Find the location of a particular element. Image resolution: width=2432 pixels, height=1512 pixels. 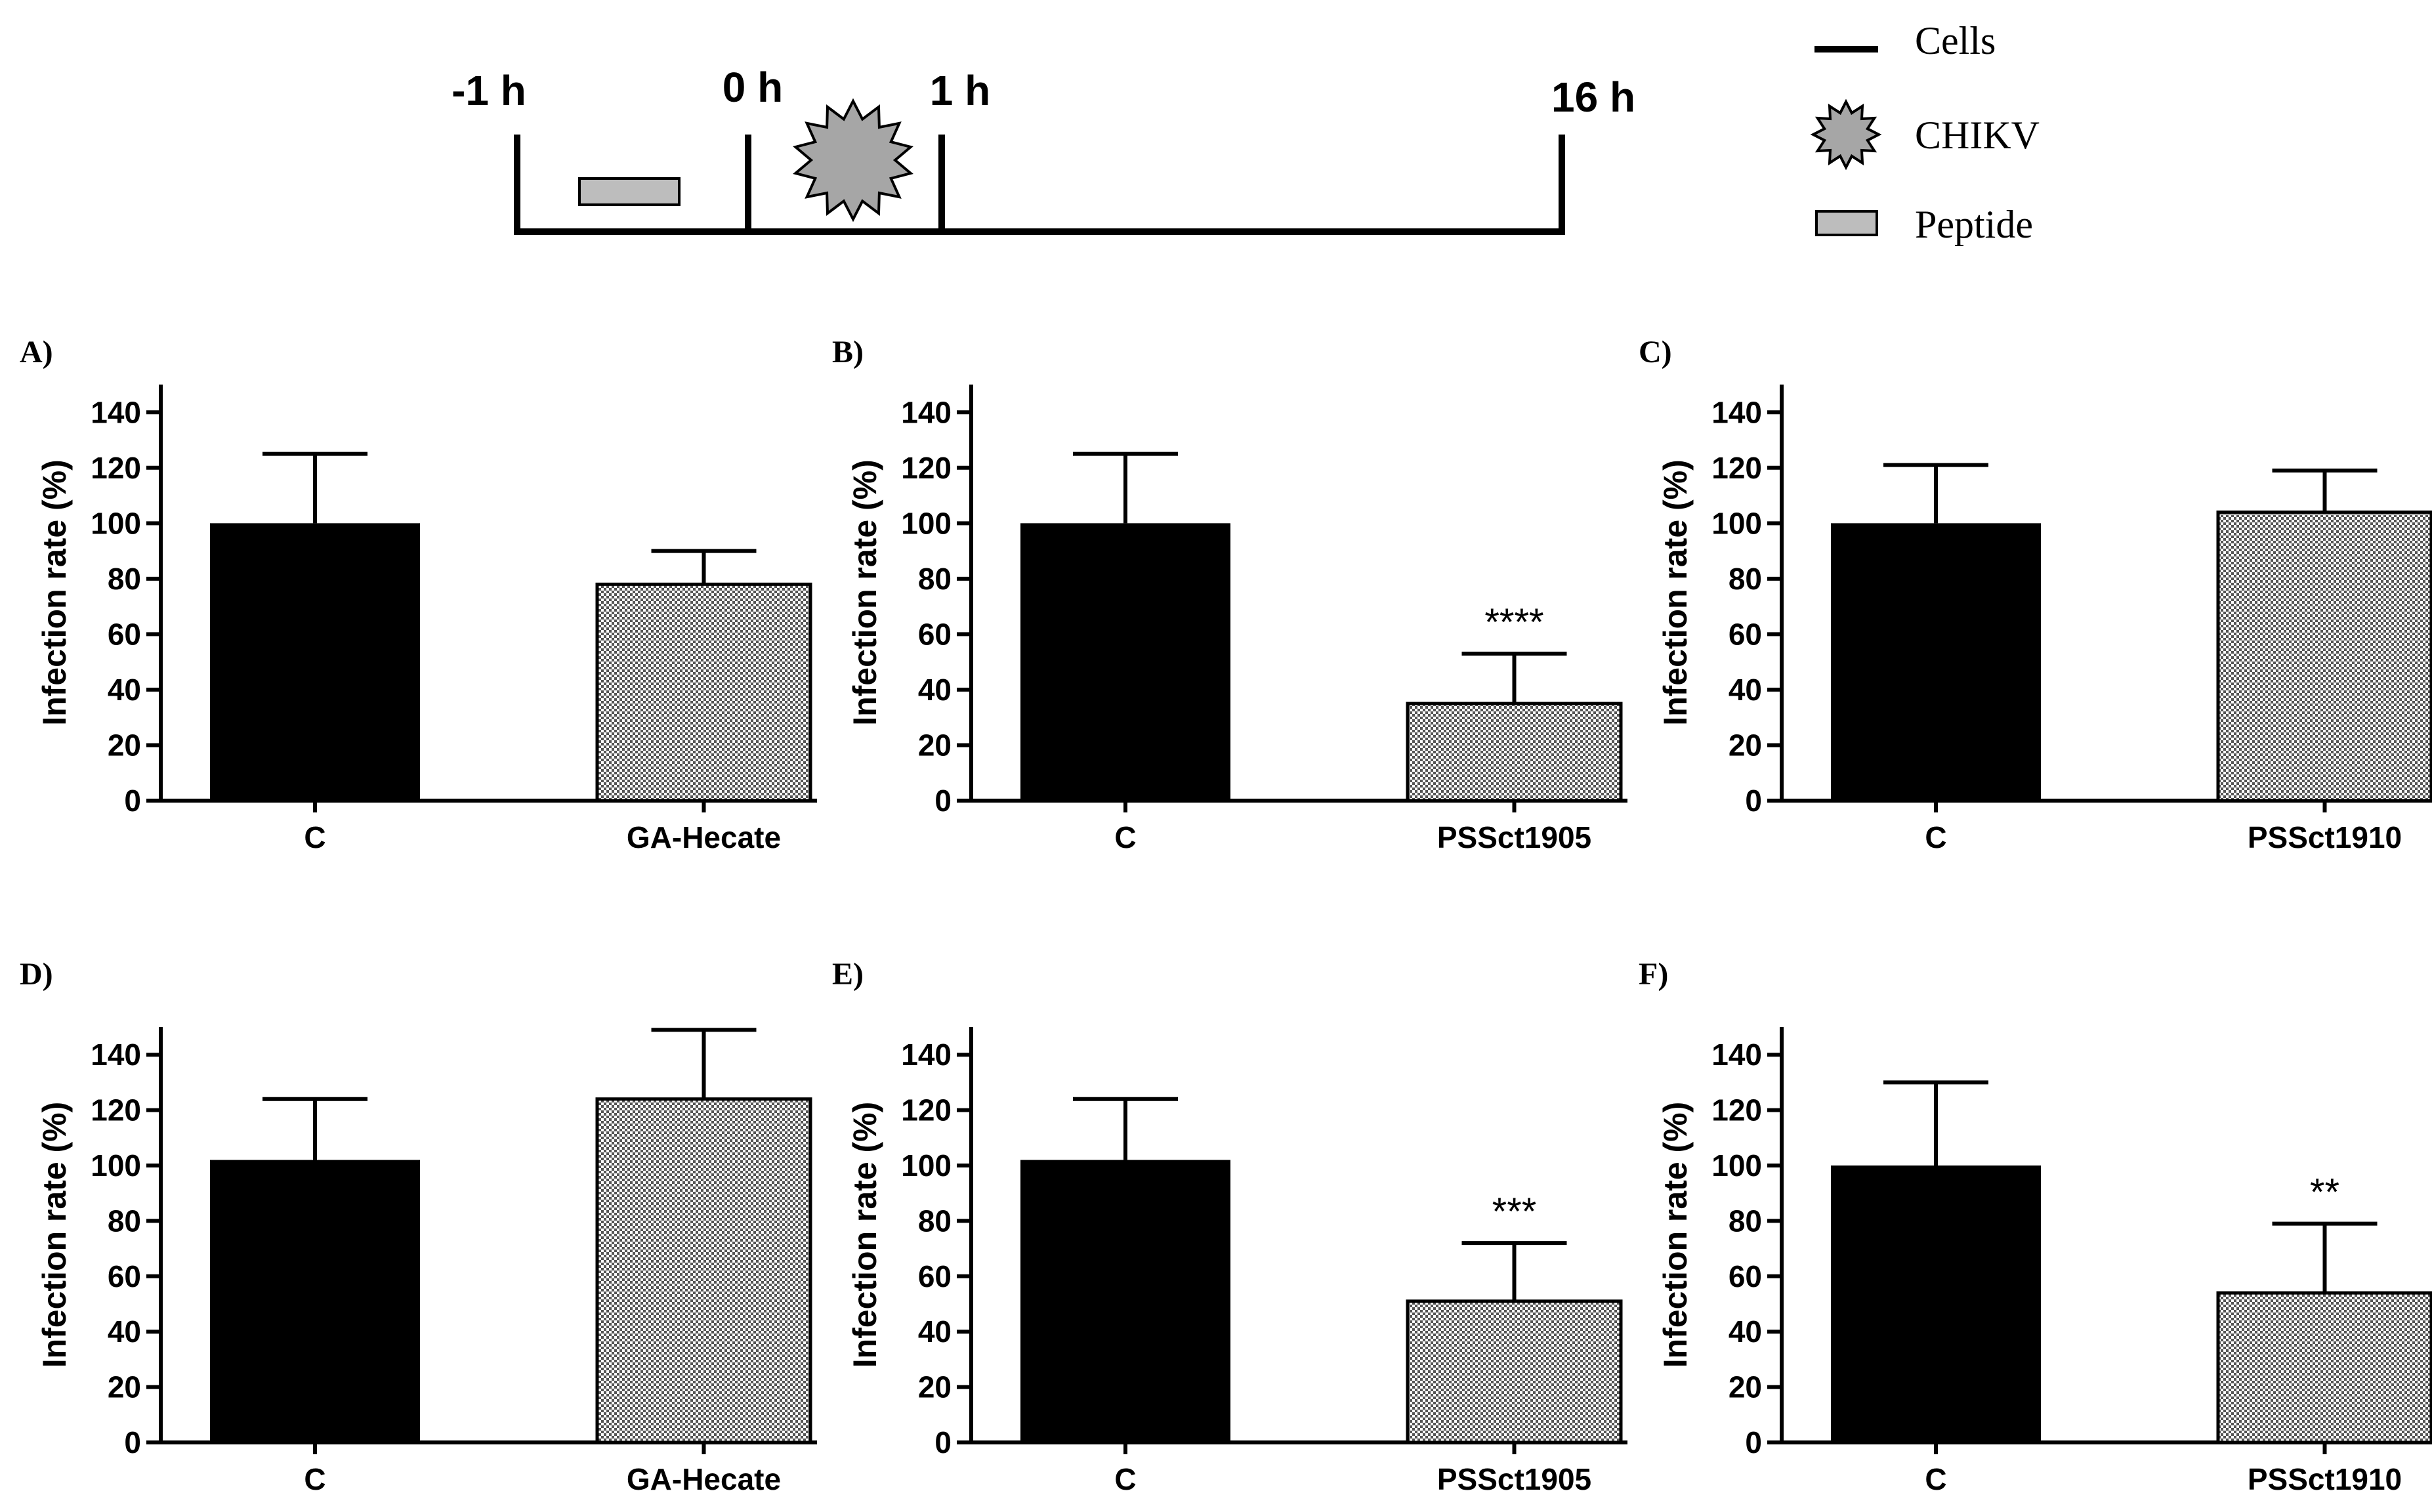

significance-label: *** is located at coordinates (1514, 1211).